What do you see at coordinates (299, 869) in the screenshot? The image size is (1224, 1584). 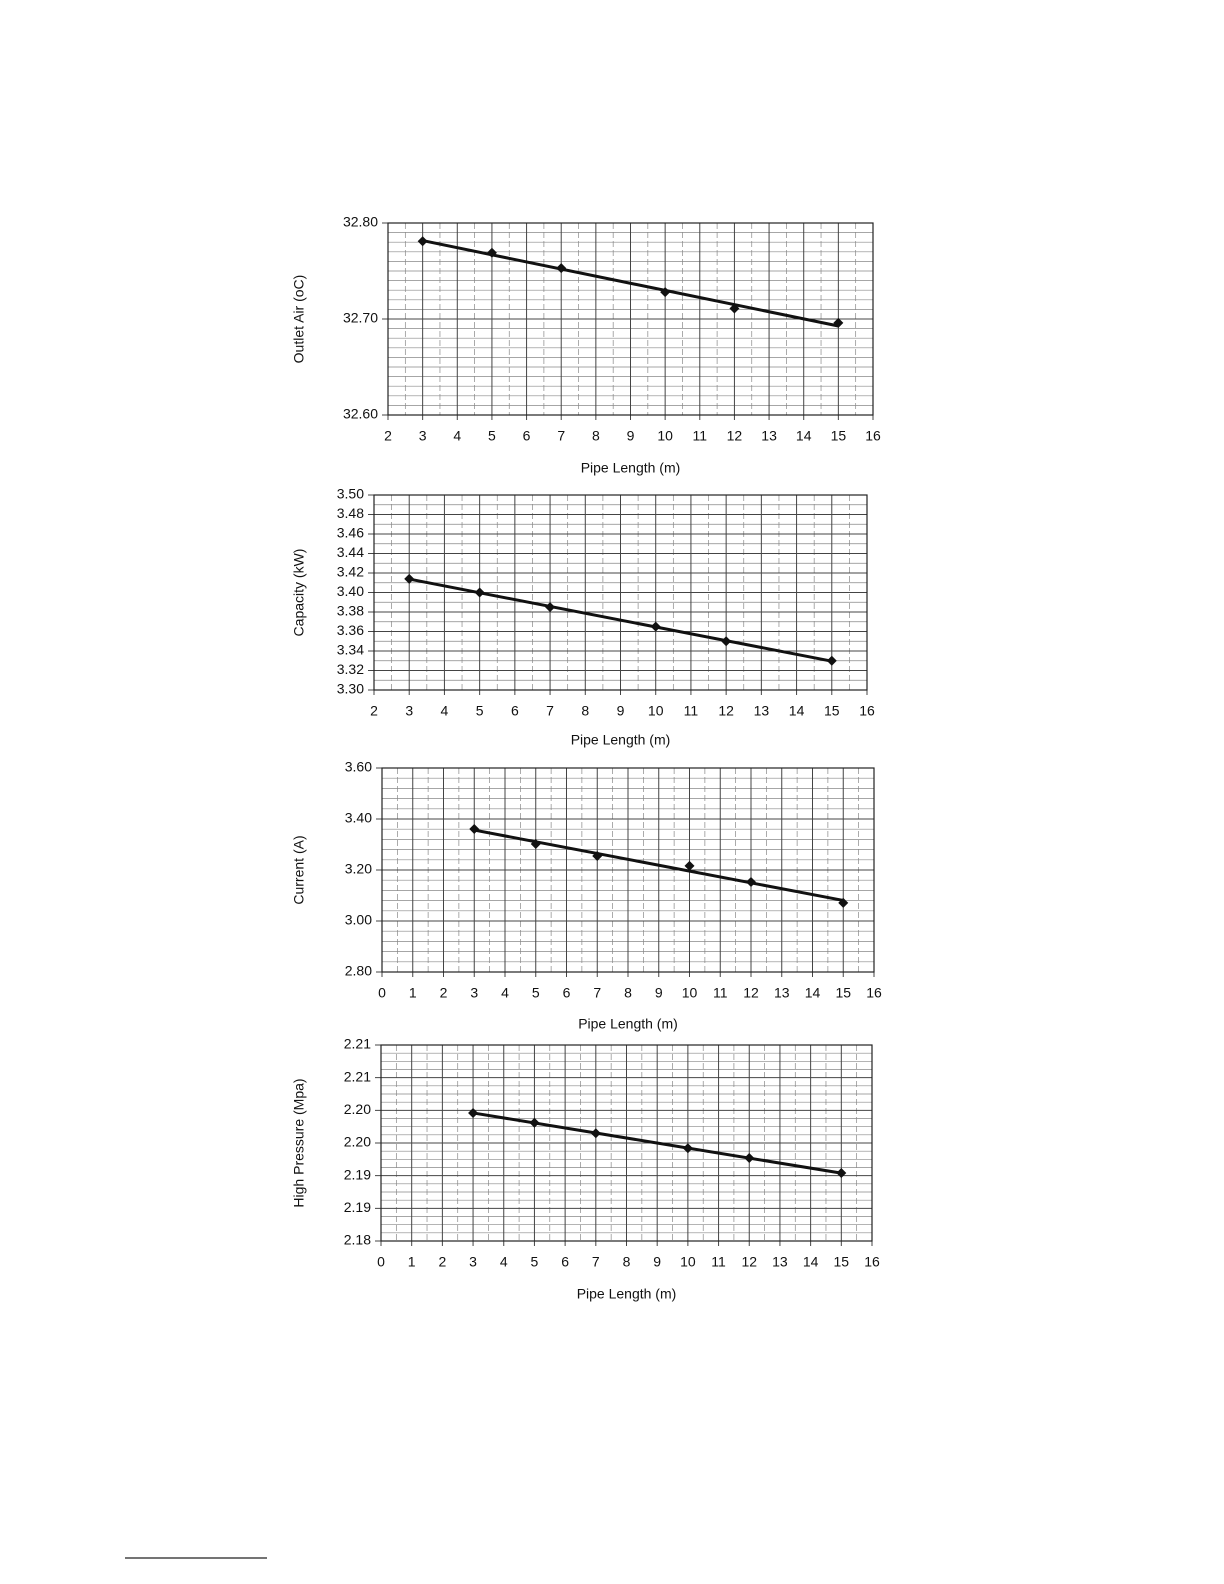 I see `y-axis-label: Current (A)` at bounding box center [299, 869].